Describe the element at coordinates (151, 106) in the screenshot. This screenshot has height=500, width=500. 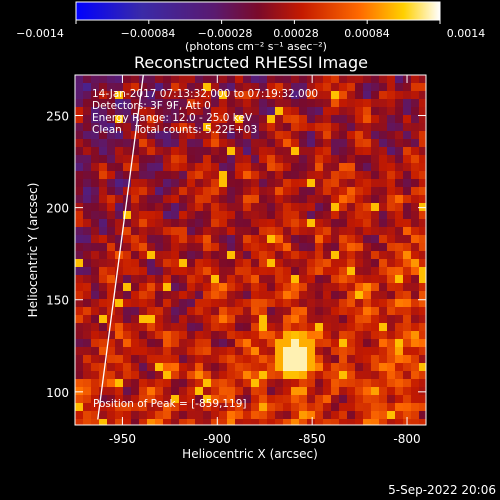
I see `annotation-line: Detectors: 3F 9F, Att 0` at that location.